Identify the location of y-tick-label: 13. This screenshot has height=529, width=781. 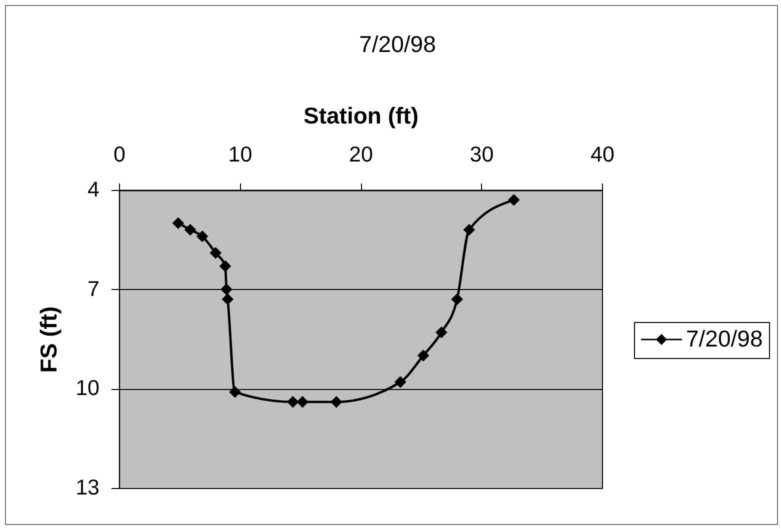
(88, 488).